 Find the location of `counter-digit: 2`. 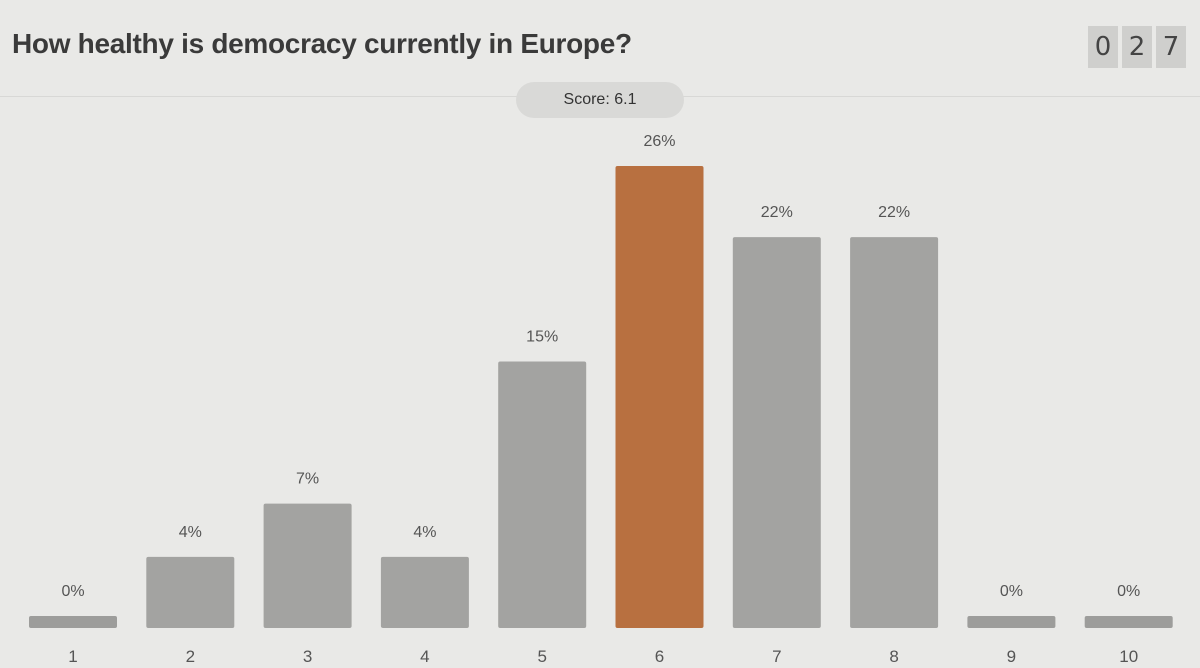

counter-digit: 2 is located at coordinates (1137, 47).